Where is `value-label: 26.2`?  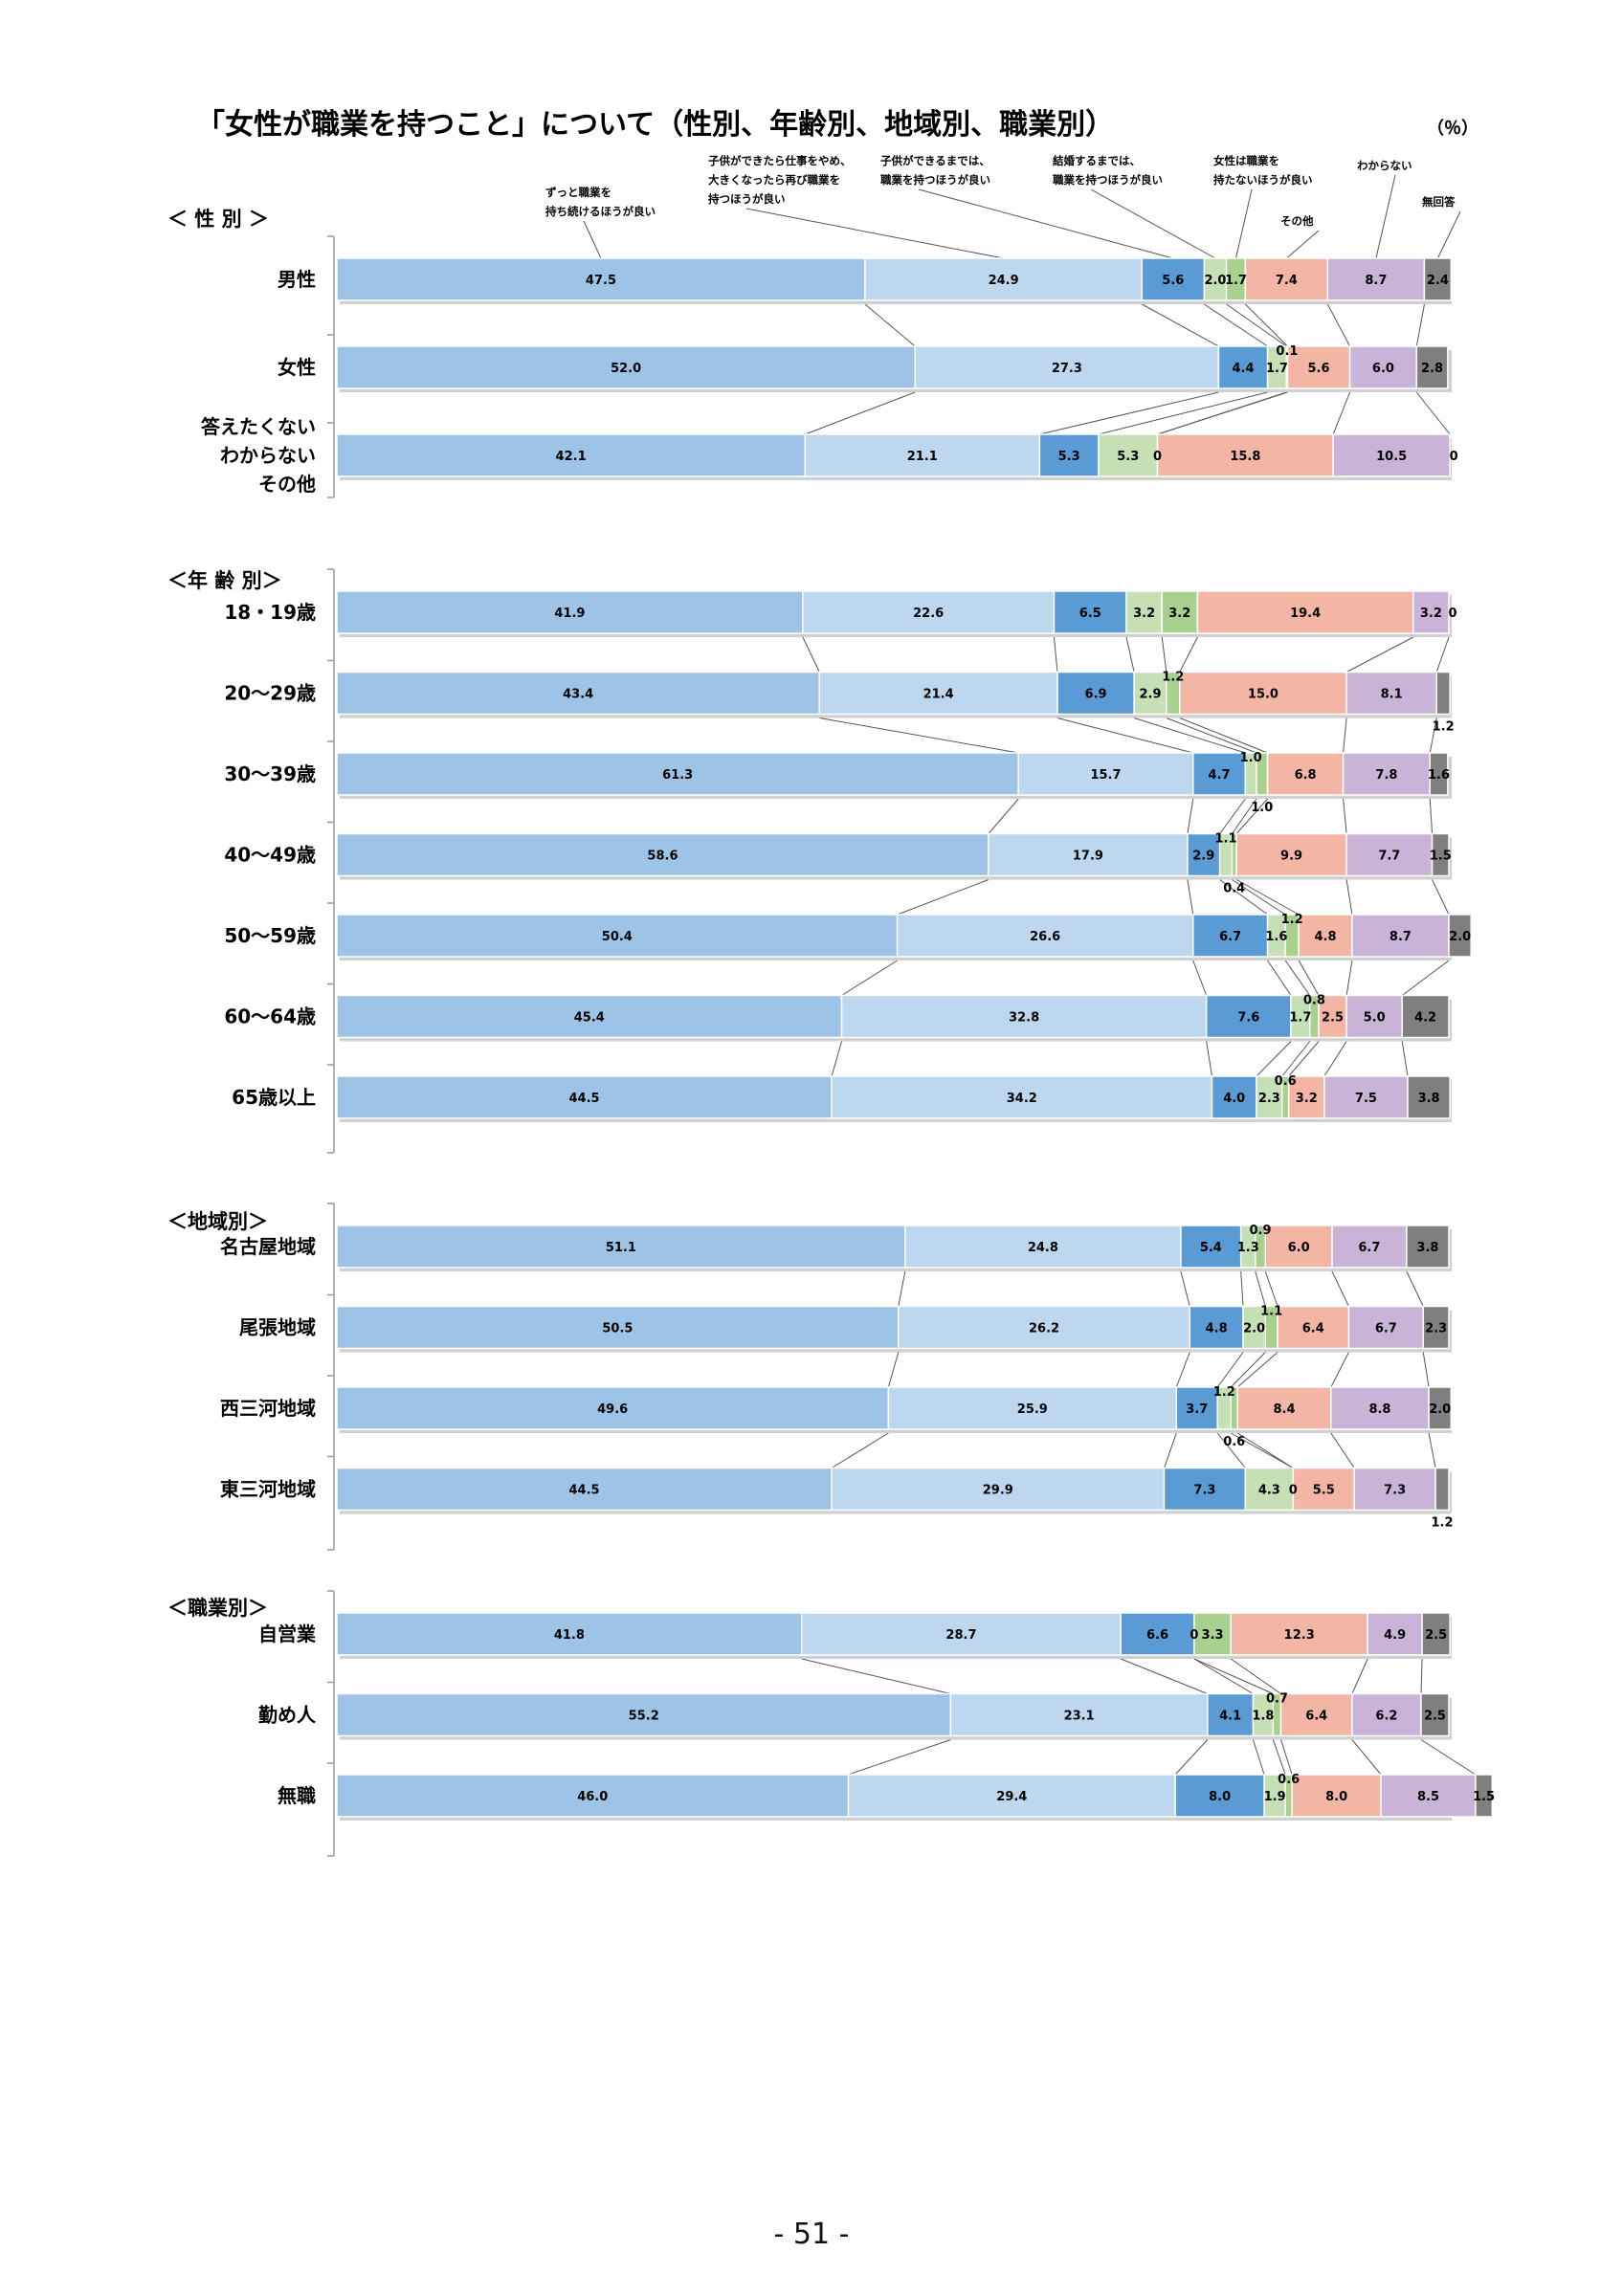 value-label: 26.2 is located at coordinates (1044, 1329).